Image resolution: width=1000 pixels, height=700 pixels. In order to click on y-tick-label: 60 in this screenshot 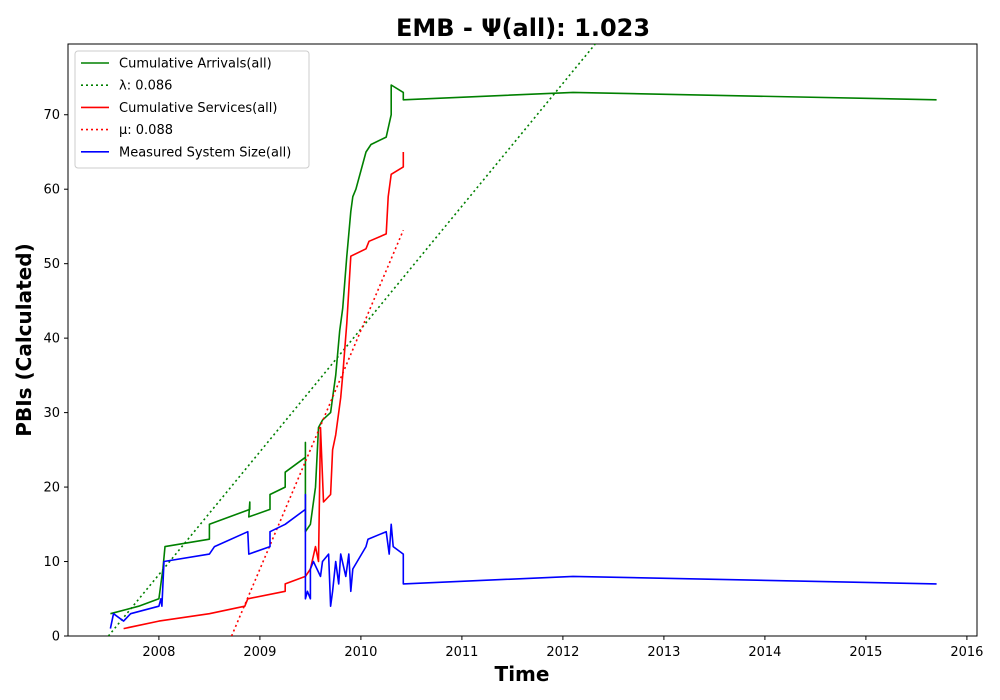, I will do `click(51, 190)`.